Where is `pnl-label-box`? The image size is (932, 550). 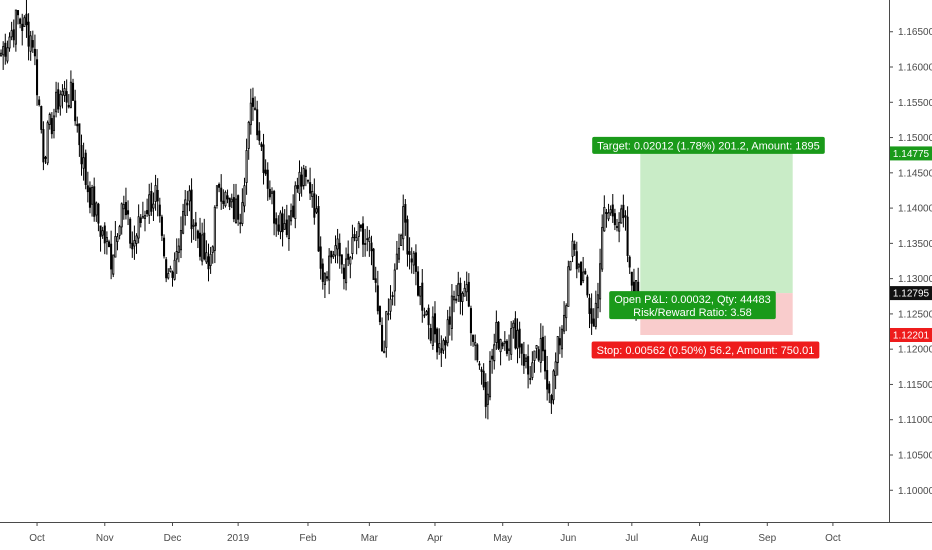 pnl-label-box is located at coordinates (692, 305).